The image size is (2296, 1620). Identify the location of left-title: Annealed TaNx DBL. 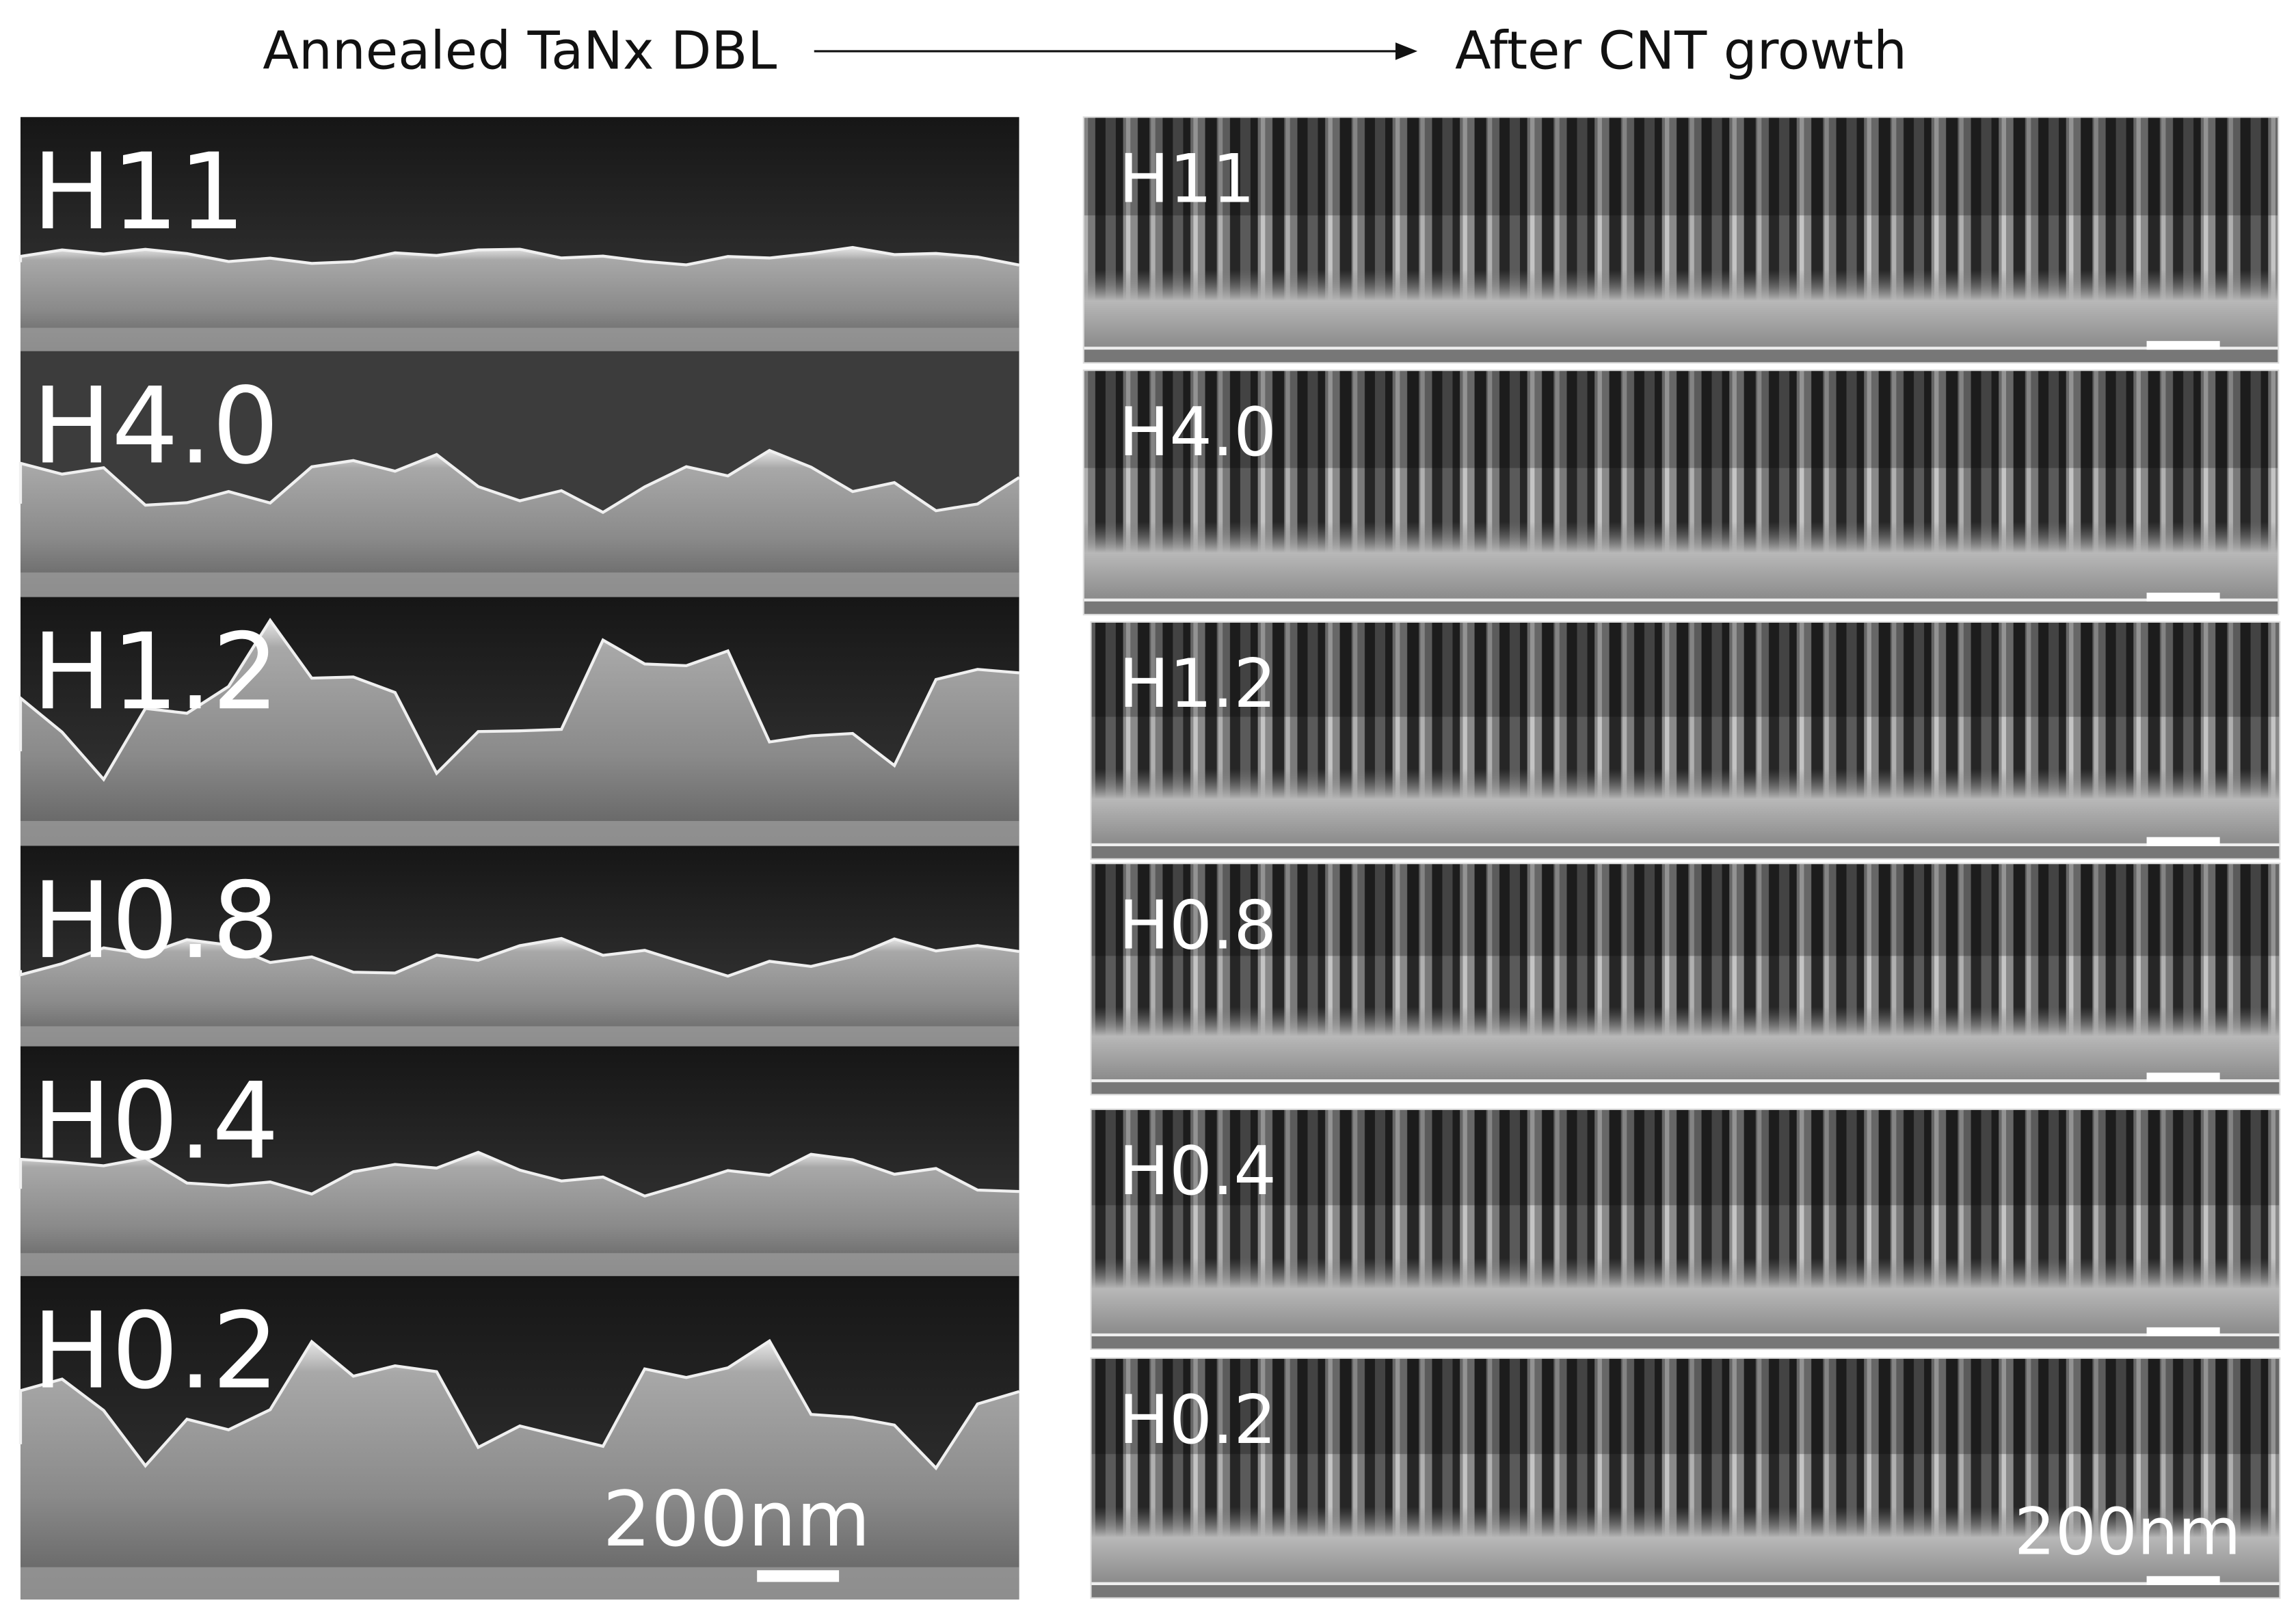
(520, 51).